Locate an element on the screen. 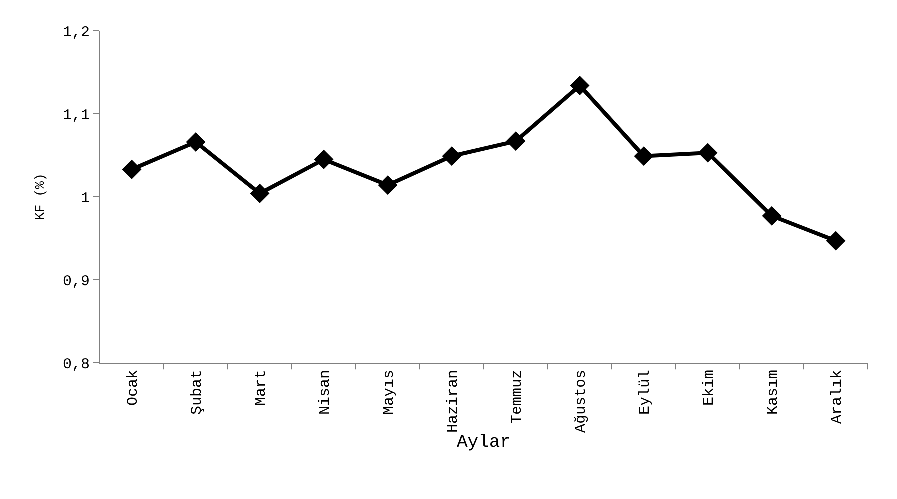 This screenshot has width=897, height=499. x-tick-label: Kasım is located at coordinates (773, 393).